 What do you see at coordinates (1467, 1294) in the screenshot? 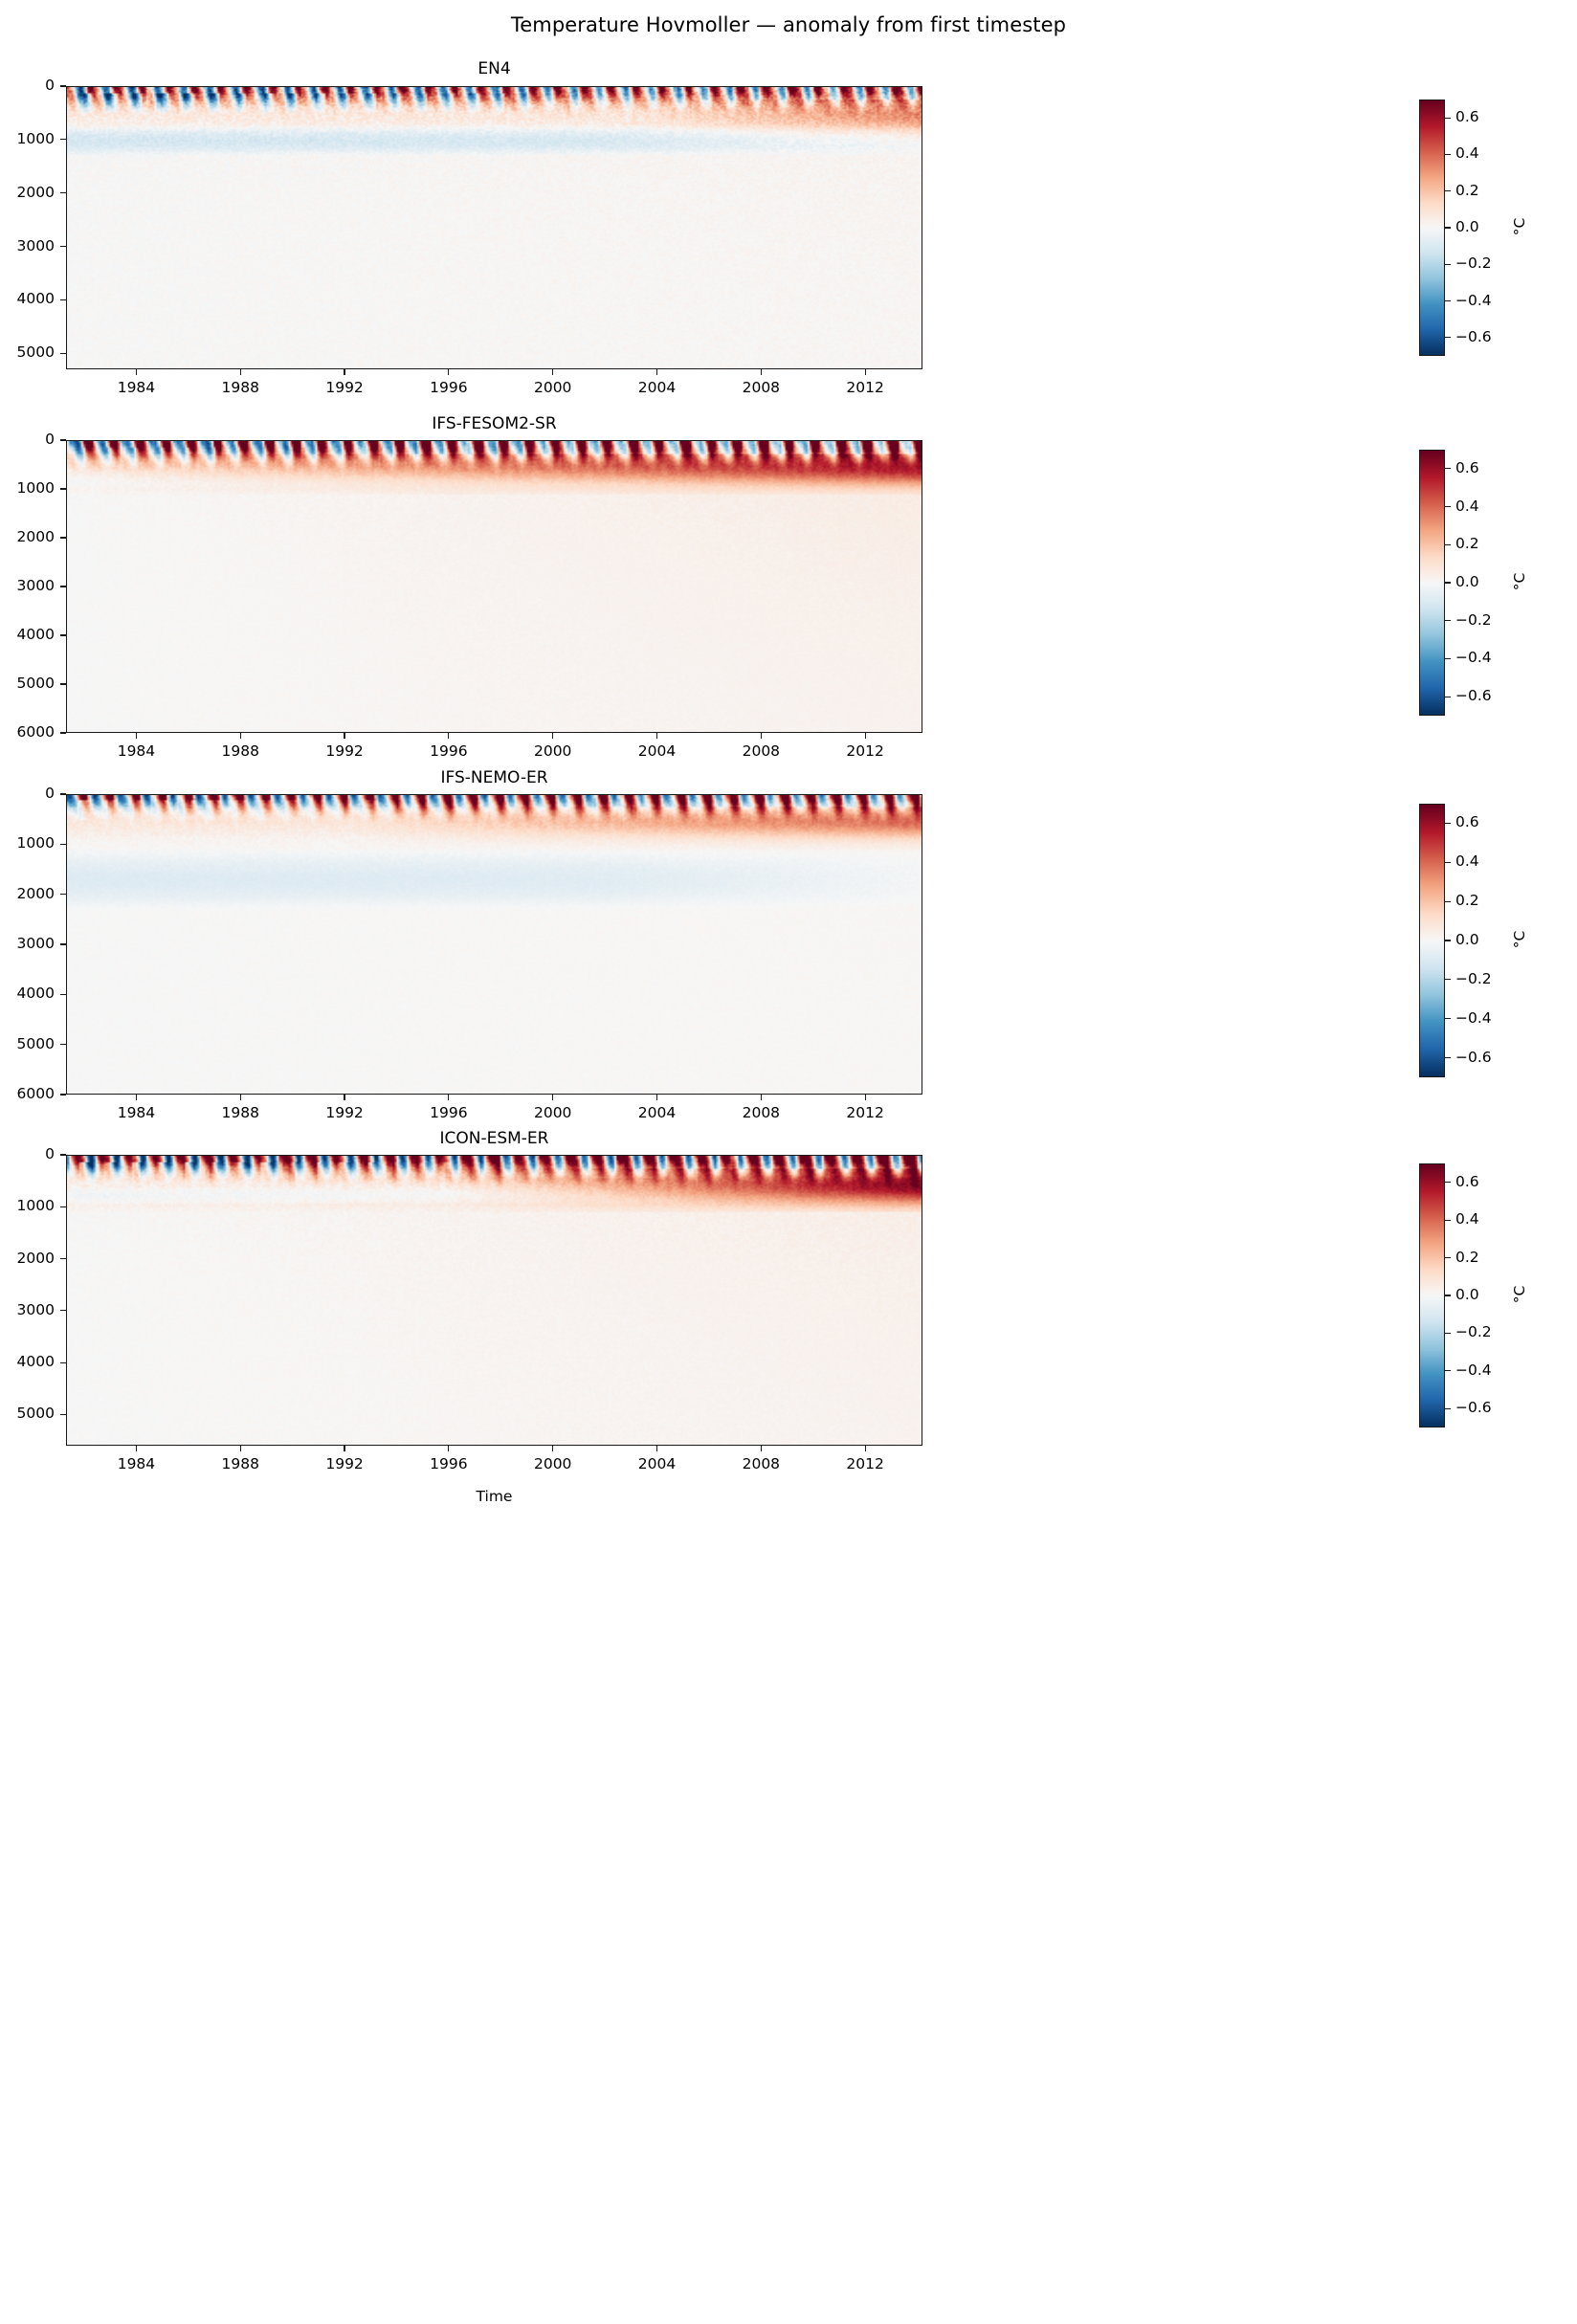
I see `cbar-tick-label-3-3: 0.0` at bounding box center [1467, 1294].